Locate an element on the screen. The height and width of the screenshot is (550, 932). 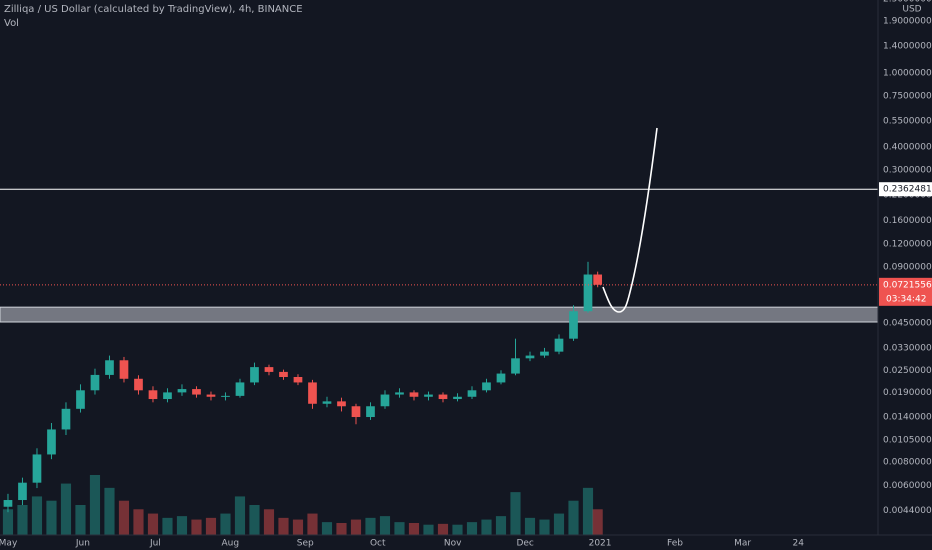
x-tick-label: May is located at coordinates (9, 544).